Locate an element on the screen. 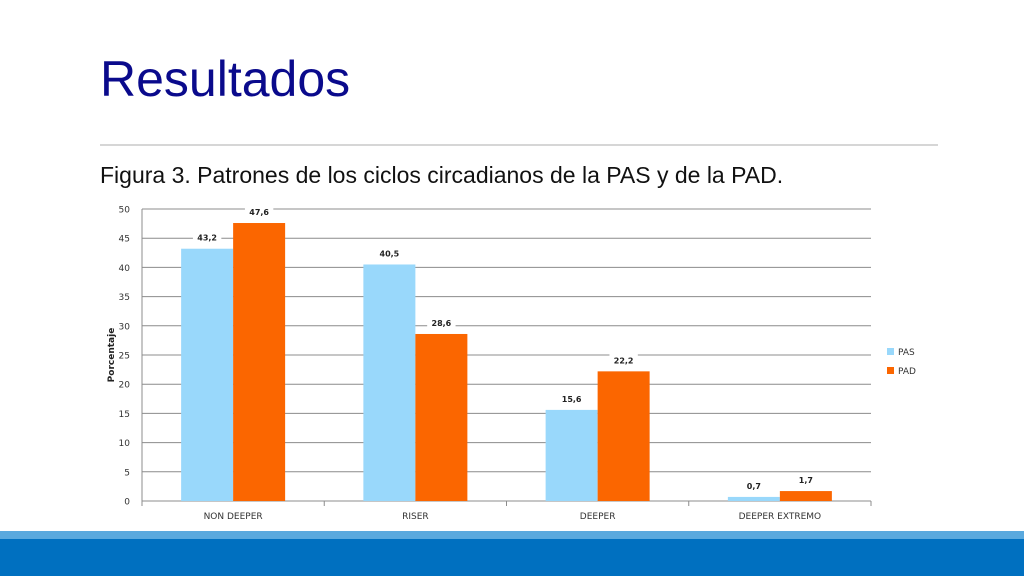  y-tick-label: 5 is located at coordinates (127, 473).